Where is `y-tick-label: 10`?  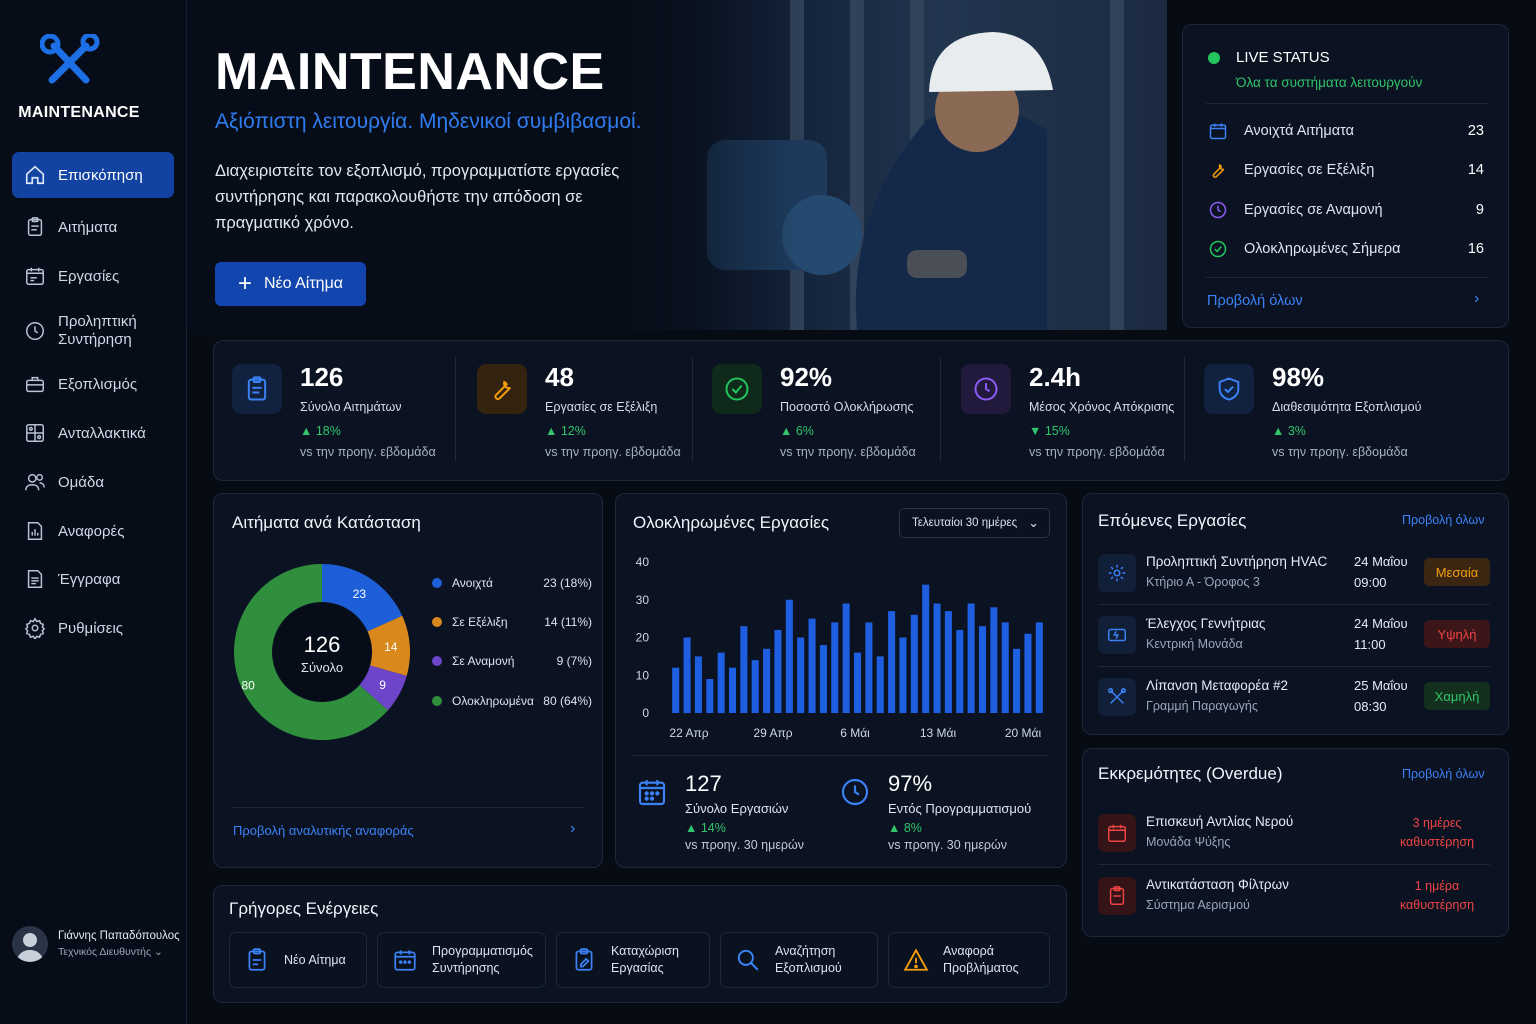
y-tick-label: 10 is located at coordinates (643, 675).